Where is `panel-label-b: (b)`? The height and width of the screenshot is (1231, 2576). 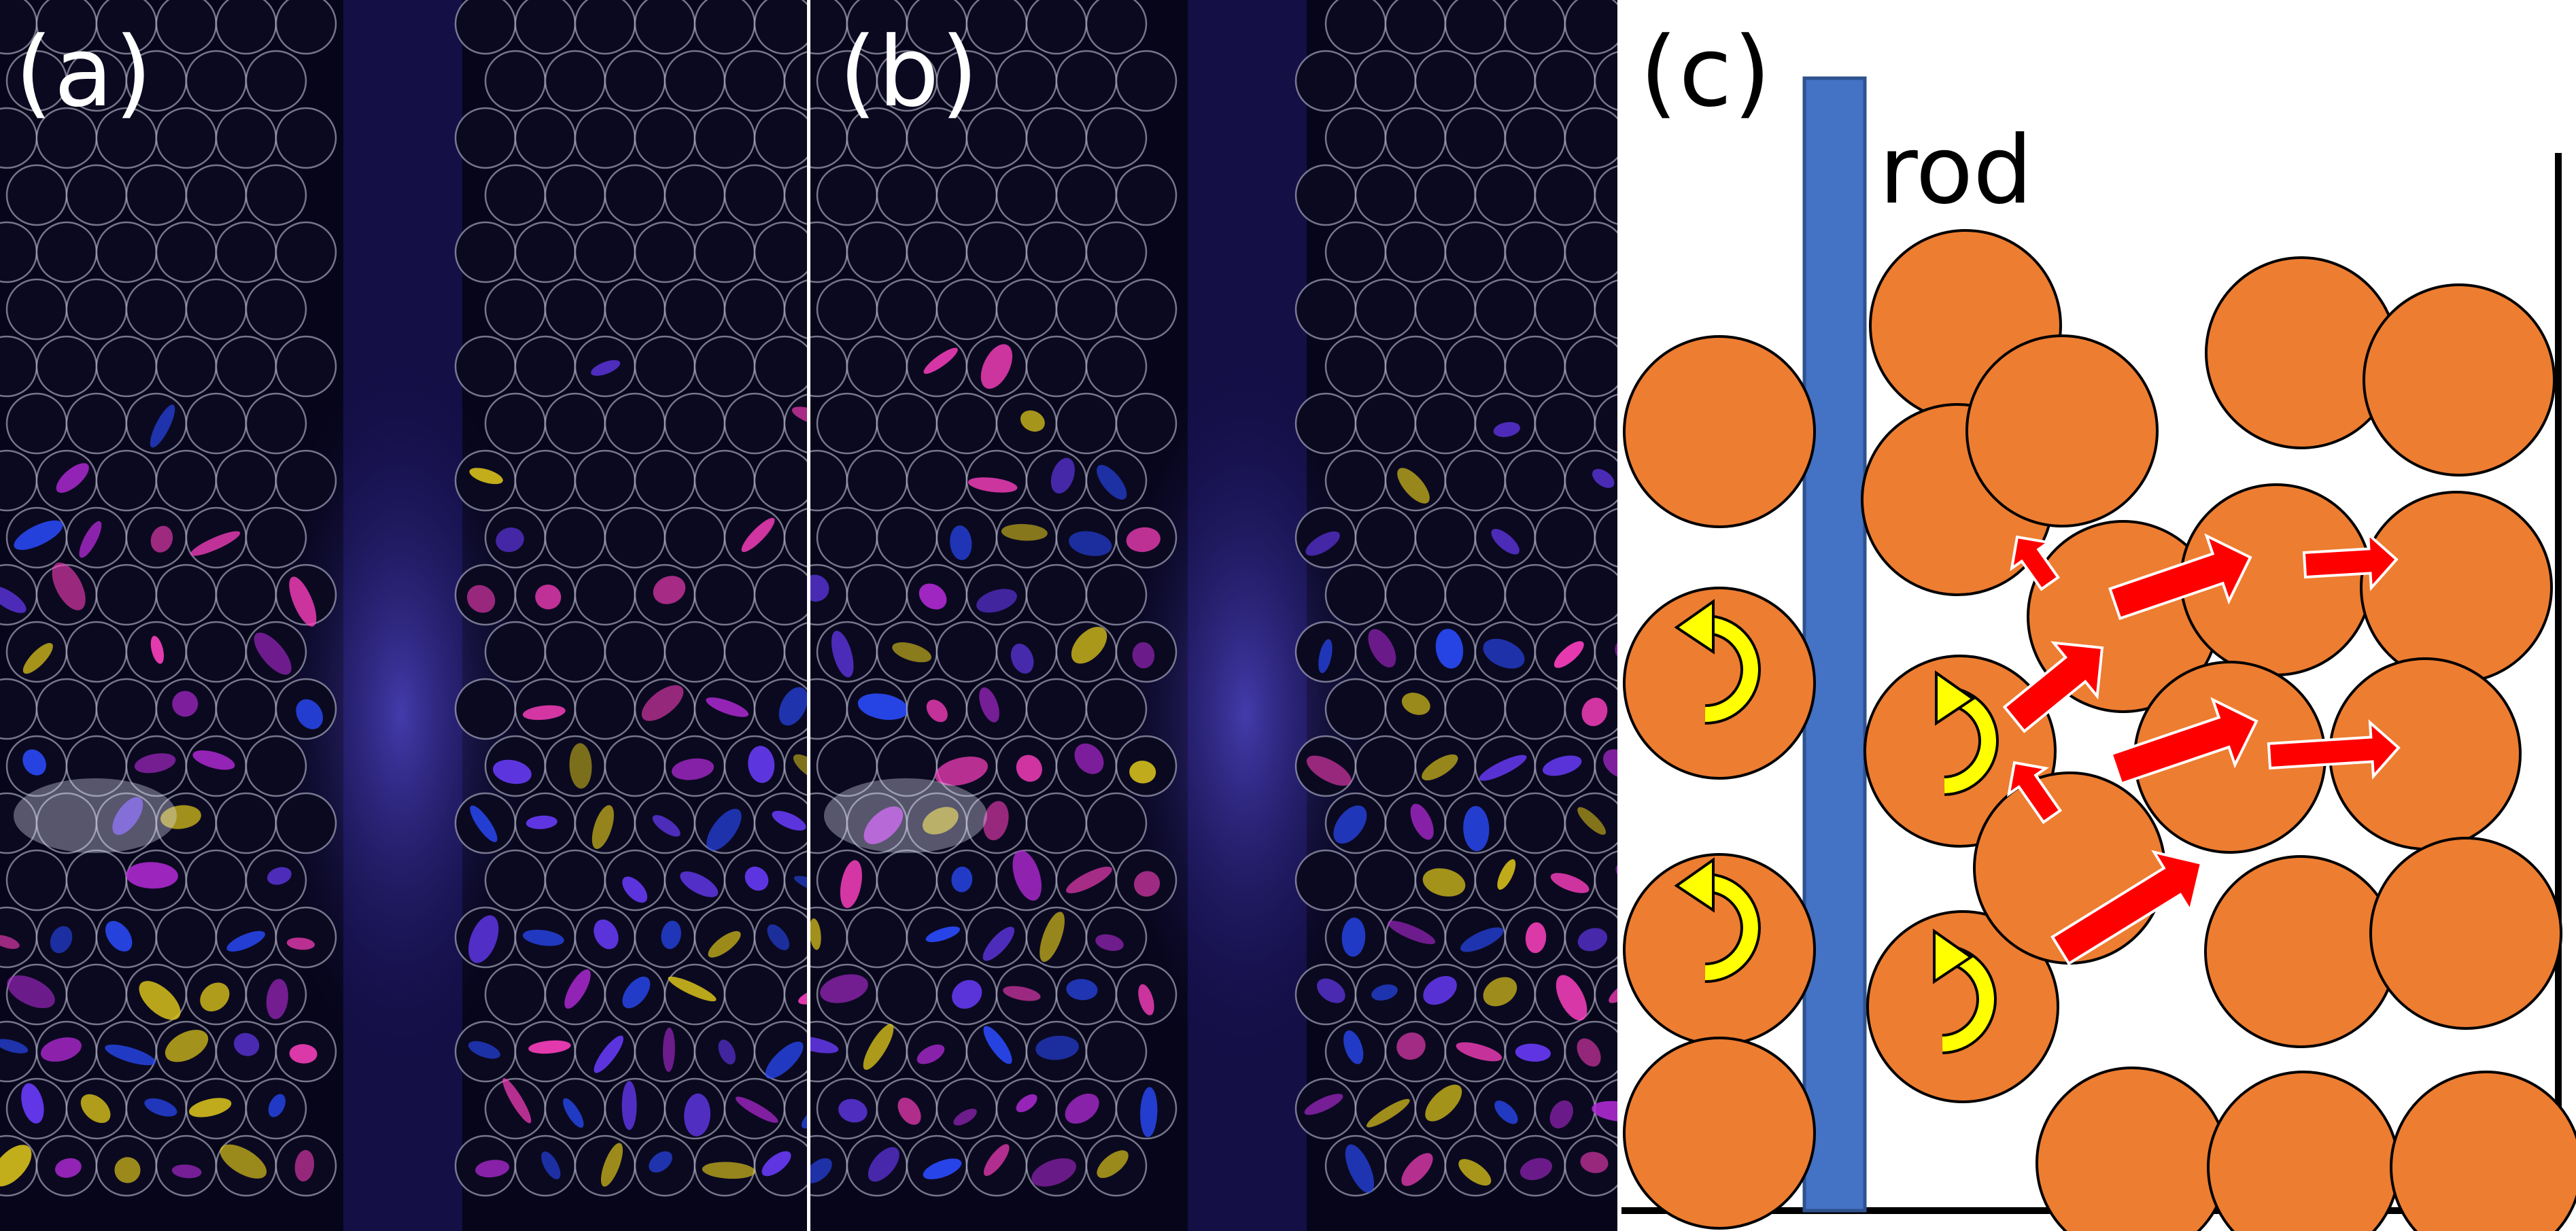 panel-label-b: (b) is located at coordinates (909, 72).